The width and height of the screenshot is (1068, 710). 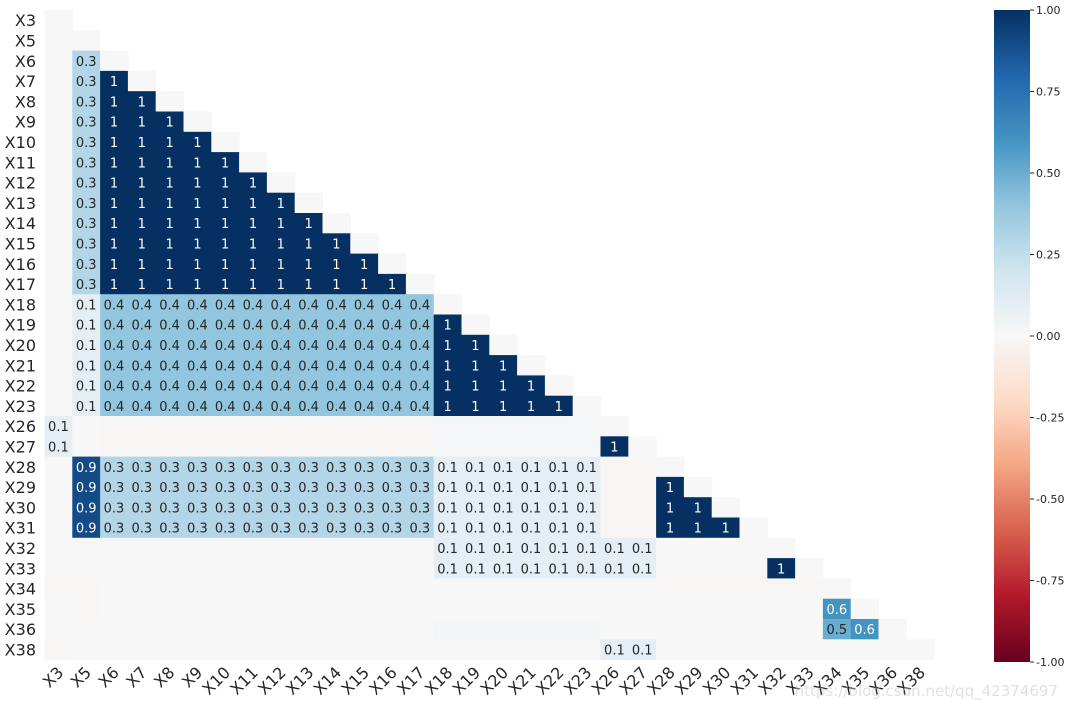 I want to click on y-tick-label: X6, so click(x=25, y=61).